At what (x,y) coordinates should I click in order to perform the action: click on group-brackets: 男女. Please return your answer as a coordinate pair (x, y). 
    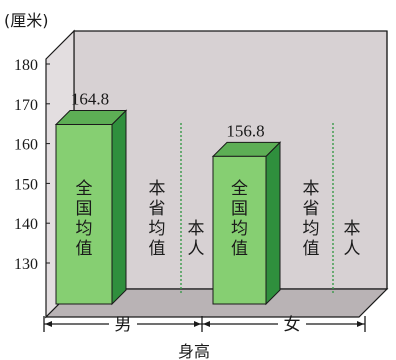
    Looking at the image, I should click on (204, 325).